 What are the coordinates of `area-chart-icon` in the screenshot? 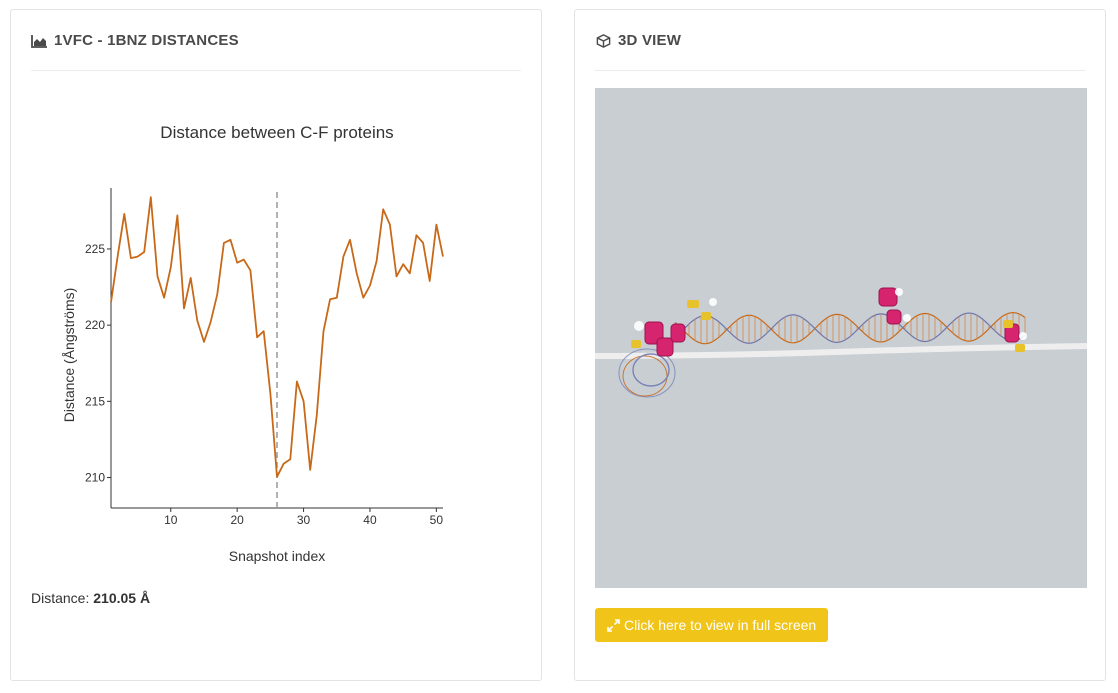 It's located at (39, 41).